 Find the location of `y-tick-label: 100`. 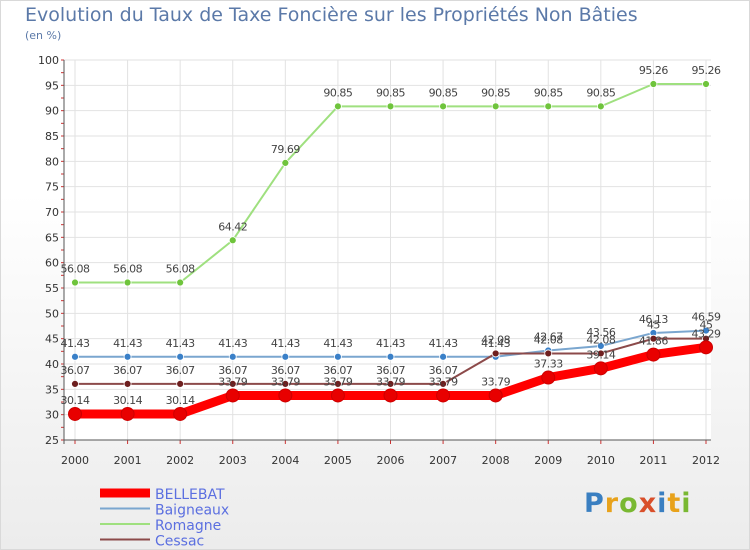

y-tick-label: 100 is located at coordinates (48, 60).